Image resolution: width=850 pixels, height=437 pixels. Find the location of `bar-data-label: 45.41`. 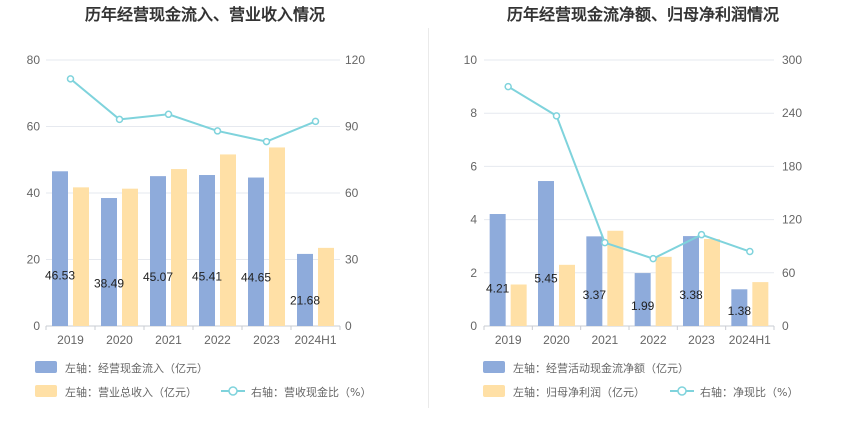

bar-data-label: 45.41 is located at coordinates (207, 277).